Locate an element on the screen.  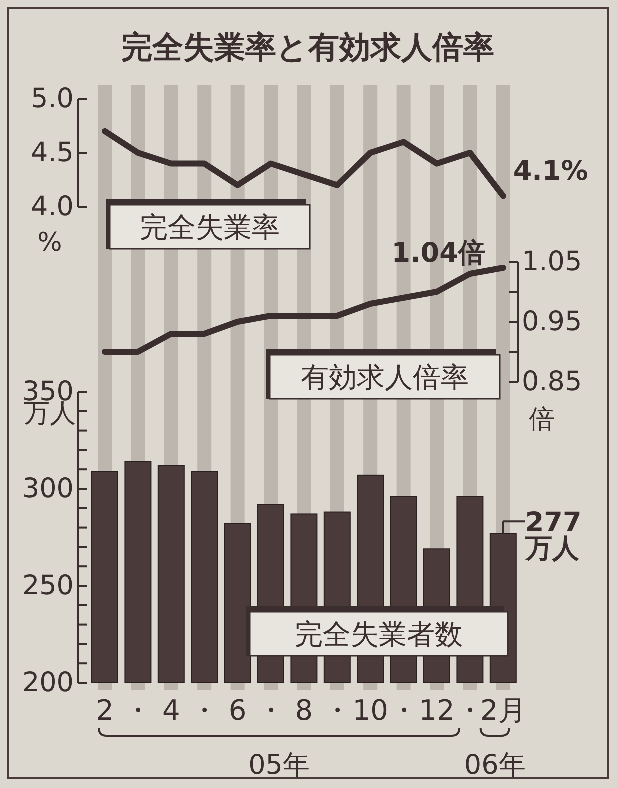
y-tick-label: 200 is located at coordinates (48, 683).